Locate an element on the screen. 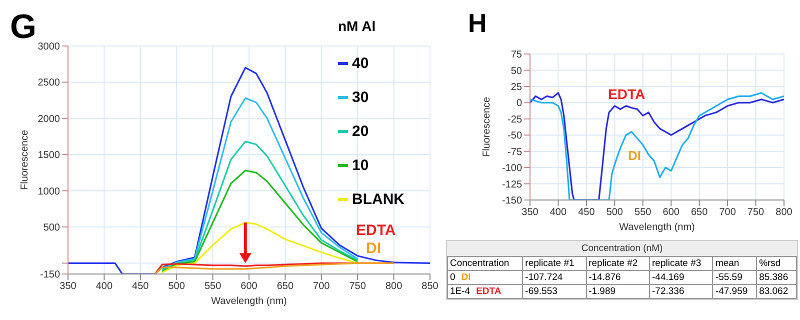 This screenshot has width=800, height=320. text: -69.553 is located at coordinates (554, 291).